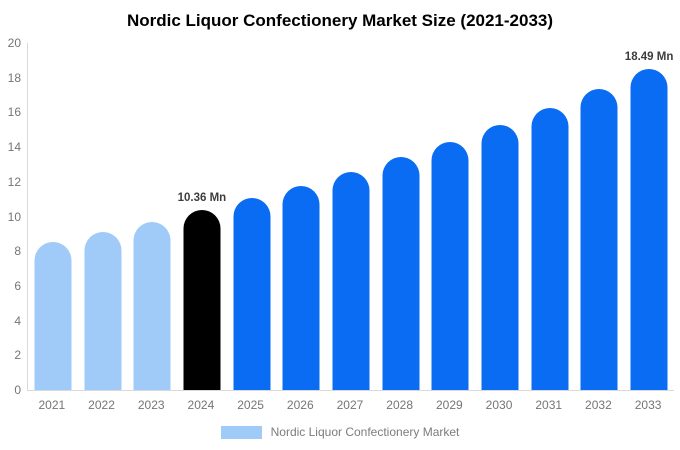 This screenshot has height=450, width=680. I want to click on bar-2025, so click(252, 294).